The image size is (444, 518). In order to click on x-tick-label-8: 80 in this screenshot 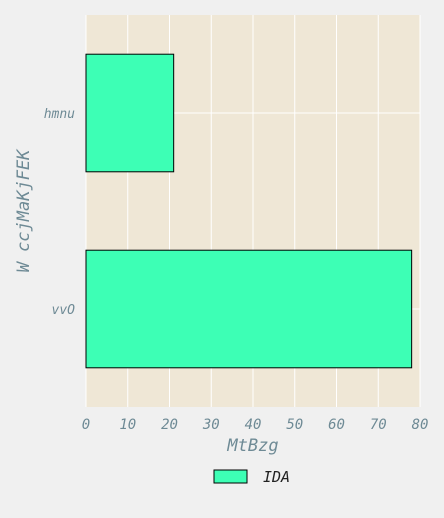, I will do `click(420, 425)`.